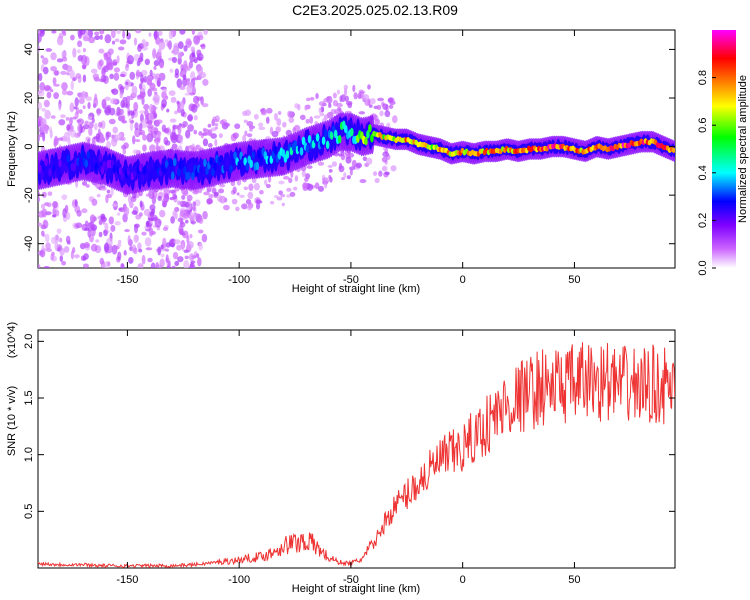 This screenshot has width=750, height=600. Describe the element at coordinates (703, 125) in the screenshot. I see `colorbar-tick-label: 0.6` at that location.